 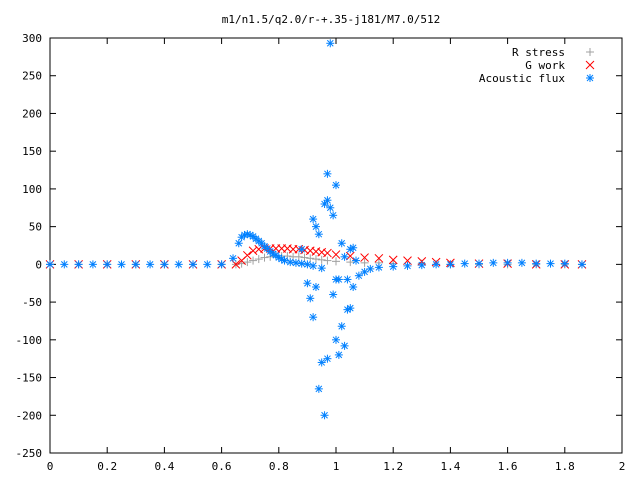 What do you see at coordinates (450, 466) in the screenshot?
I see `x-tick-label: 1.4` at bounding box center [450, 466].